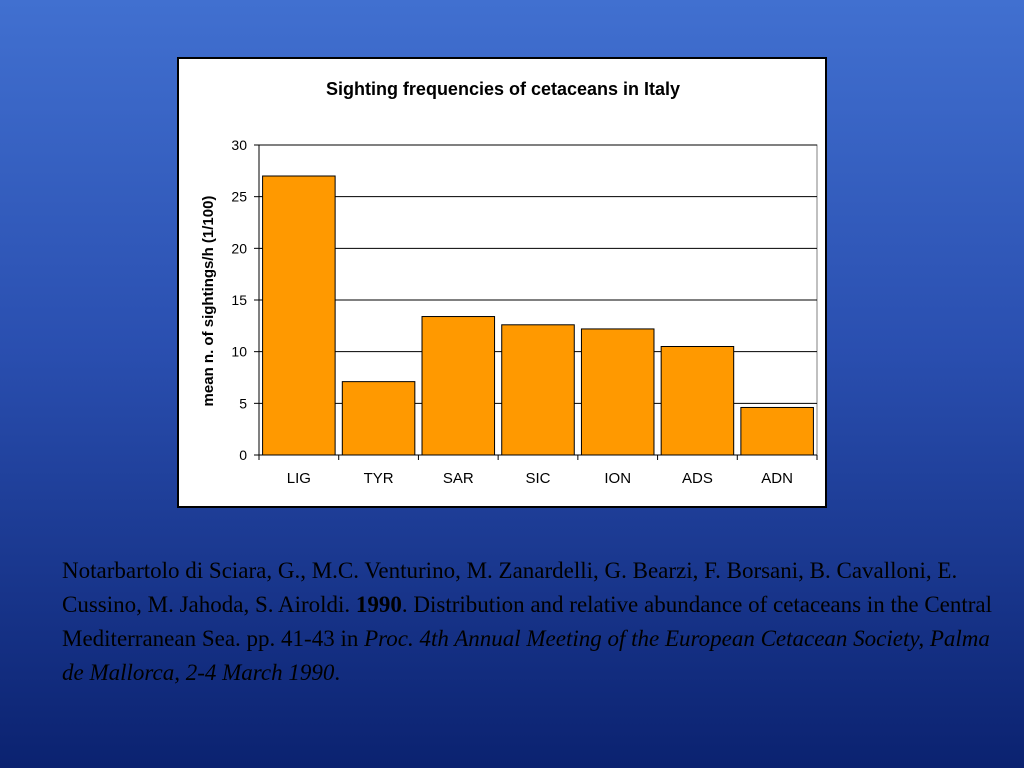  Describe the element at coordinates (299, 315) in the screenshot. I see `bar-lig` at that location.